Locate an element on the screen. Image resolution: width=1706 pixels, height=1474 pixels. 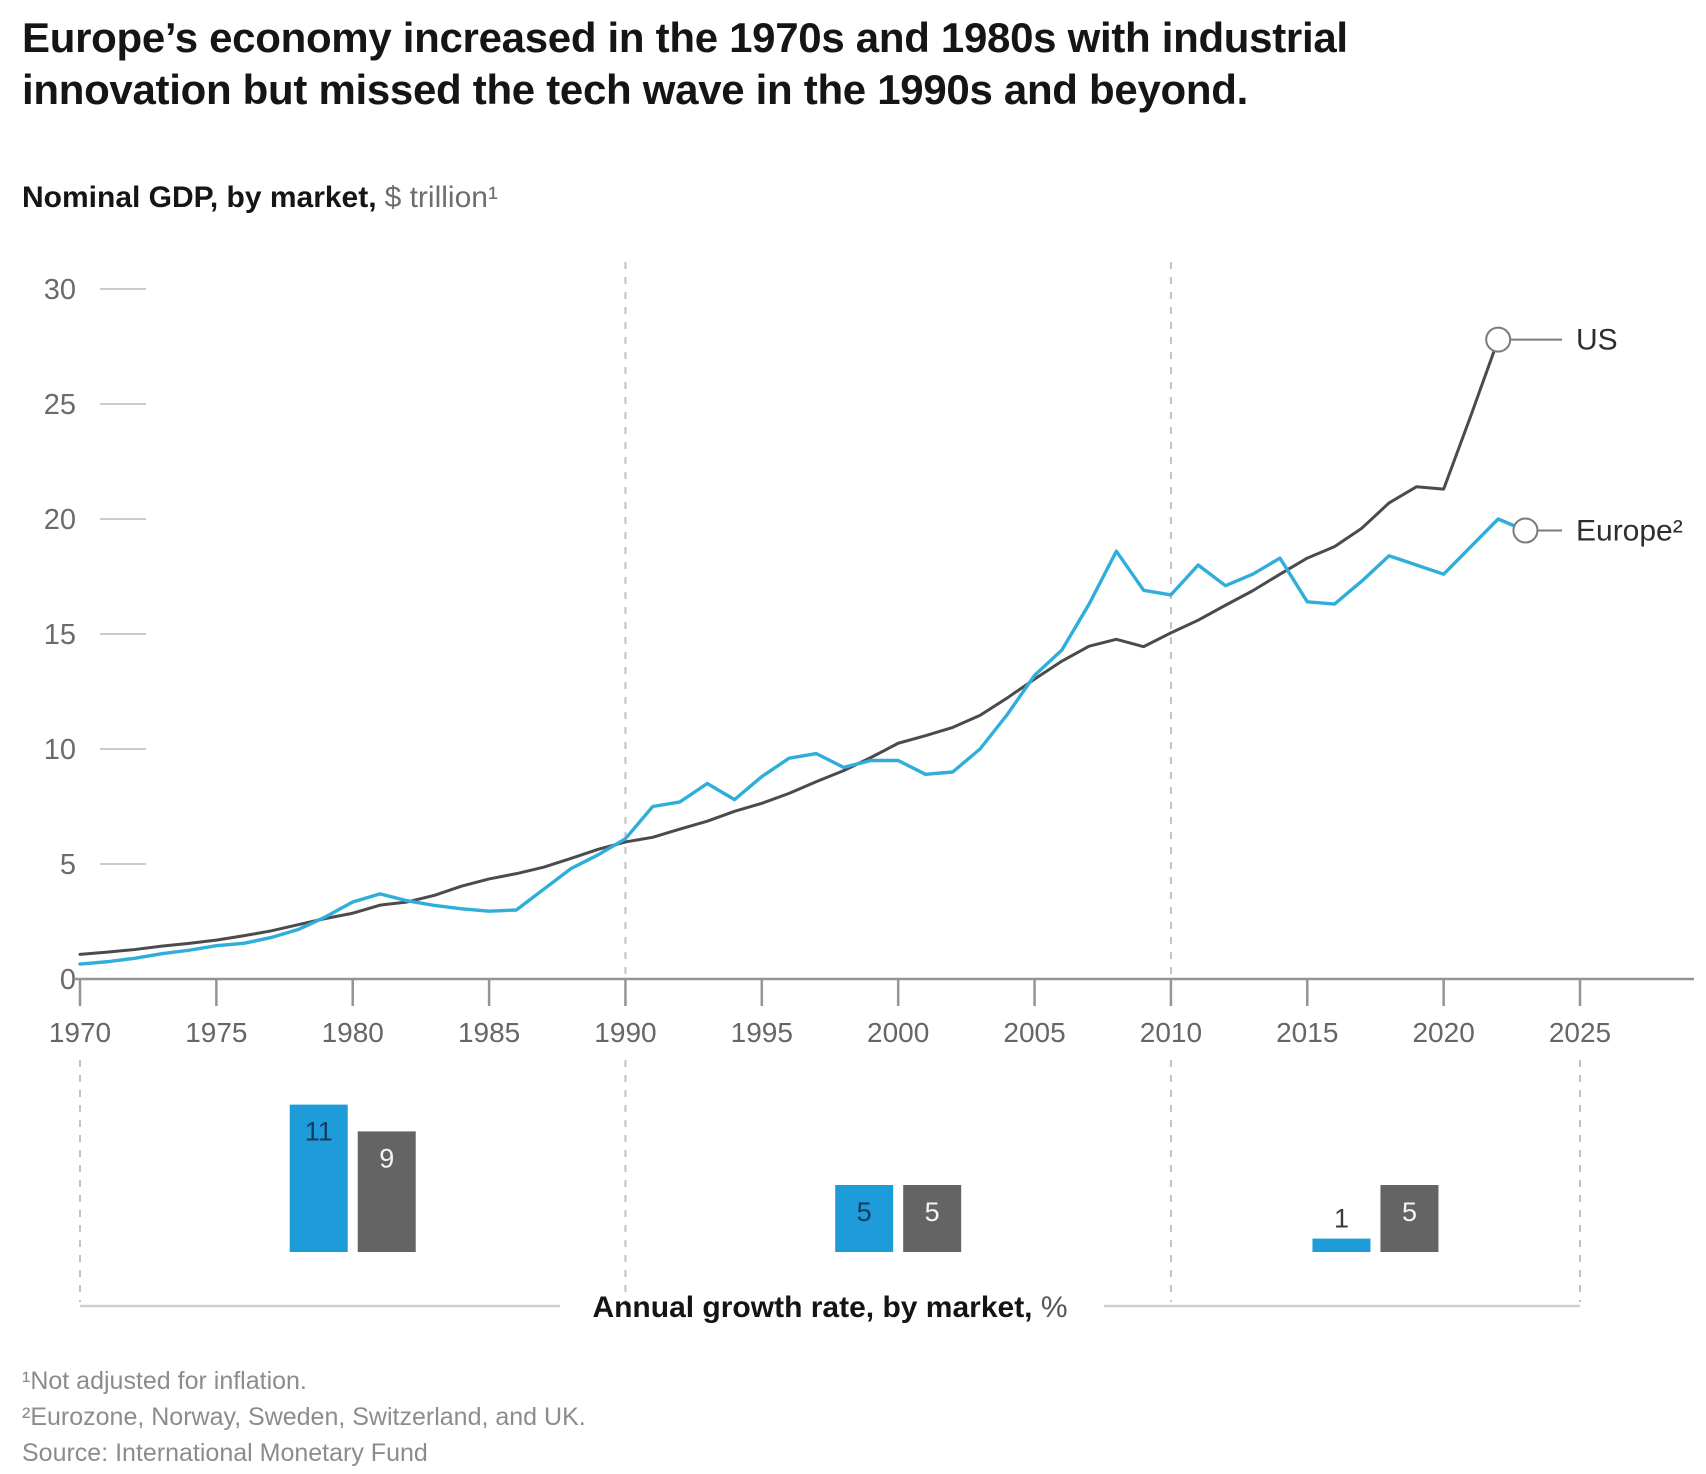
x-tick-label: 1975 is located at coordinates (216, 1032).